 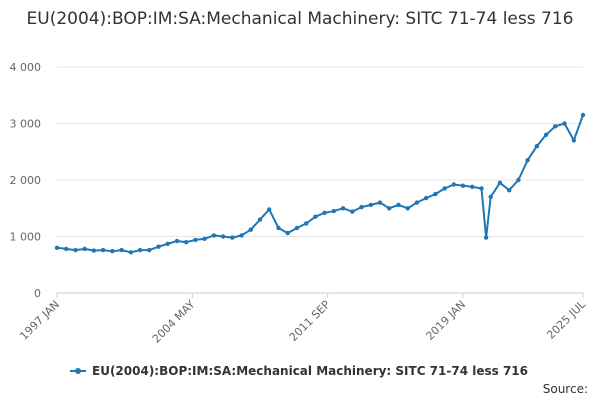 I want to click on source-label: Source:, so click(x=565, y=389).